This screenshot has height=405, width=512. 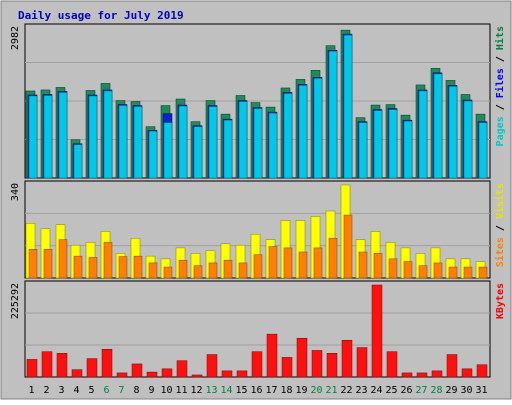 I want to click on y-max-tick-label: 2982, so click(x=15, y=38).